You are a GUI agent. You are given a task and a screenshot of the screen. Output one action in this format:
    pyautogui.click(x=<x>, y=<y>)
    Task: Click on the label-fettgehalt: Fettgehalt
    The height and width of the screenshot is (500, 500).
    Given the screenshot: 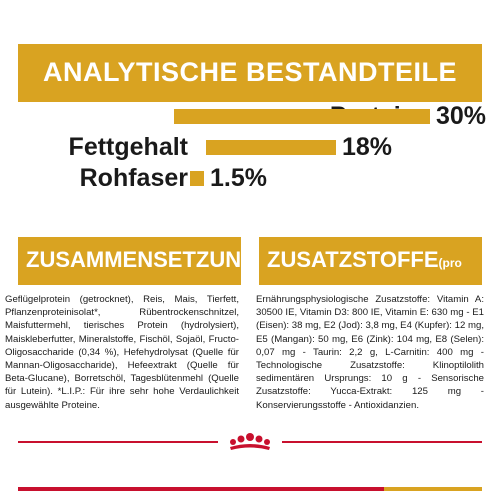 What is the action you would take?
    pyautogui.click(x=128, y=147)
    